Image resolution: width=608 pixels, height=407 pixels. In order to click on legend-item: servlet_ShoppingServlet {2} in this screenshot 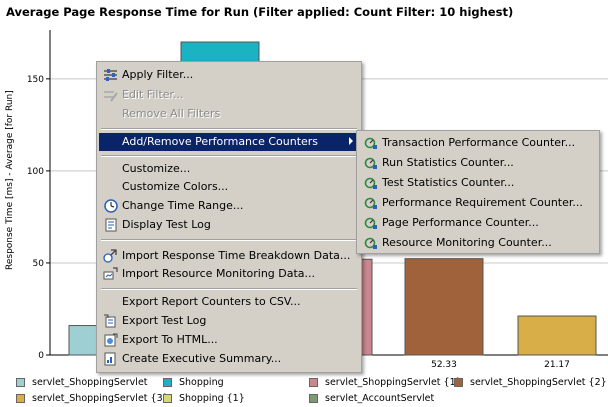, I will do `click(530, 382)`.